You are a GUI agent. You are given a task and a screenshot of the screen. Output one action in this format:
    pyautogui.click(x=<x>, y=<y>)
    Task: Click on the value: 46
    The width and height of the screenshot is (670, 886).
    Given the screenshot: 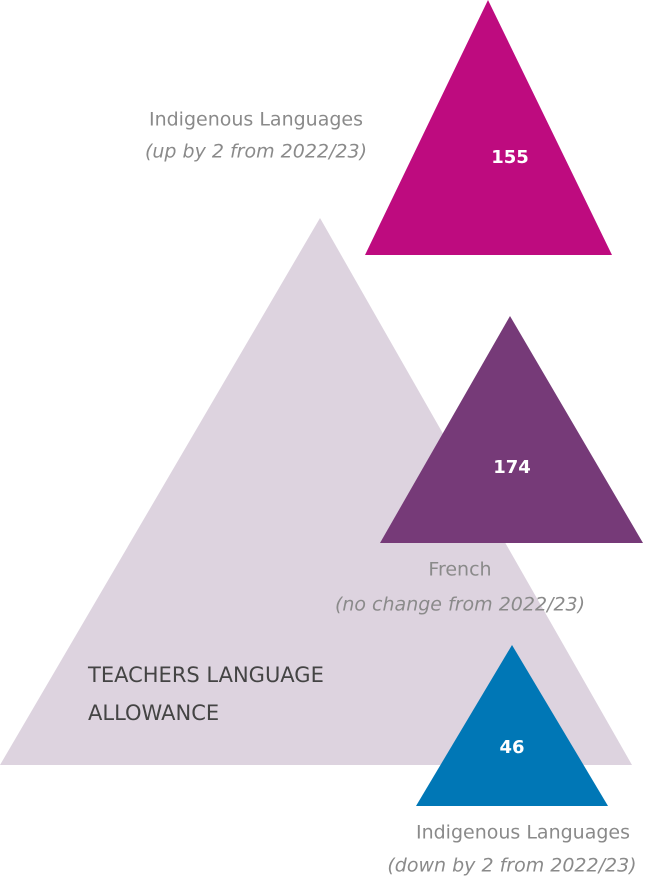 What is the action you would take?
    pyautogui.click(x=511, y=747)
    